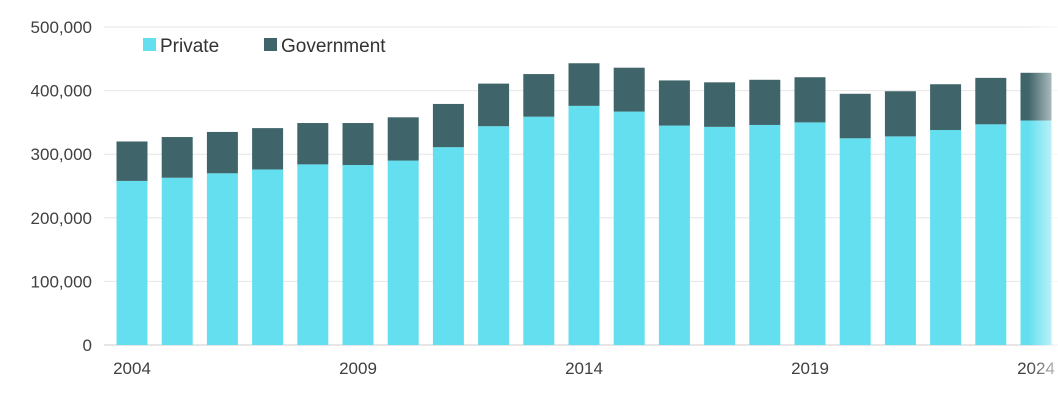  What do you see at coordinates (61, 27) in the screenshot?
I see `y-tick-label: 500,000` at bounding box center [61, 27].